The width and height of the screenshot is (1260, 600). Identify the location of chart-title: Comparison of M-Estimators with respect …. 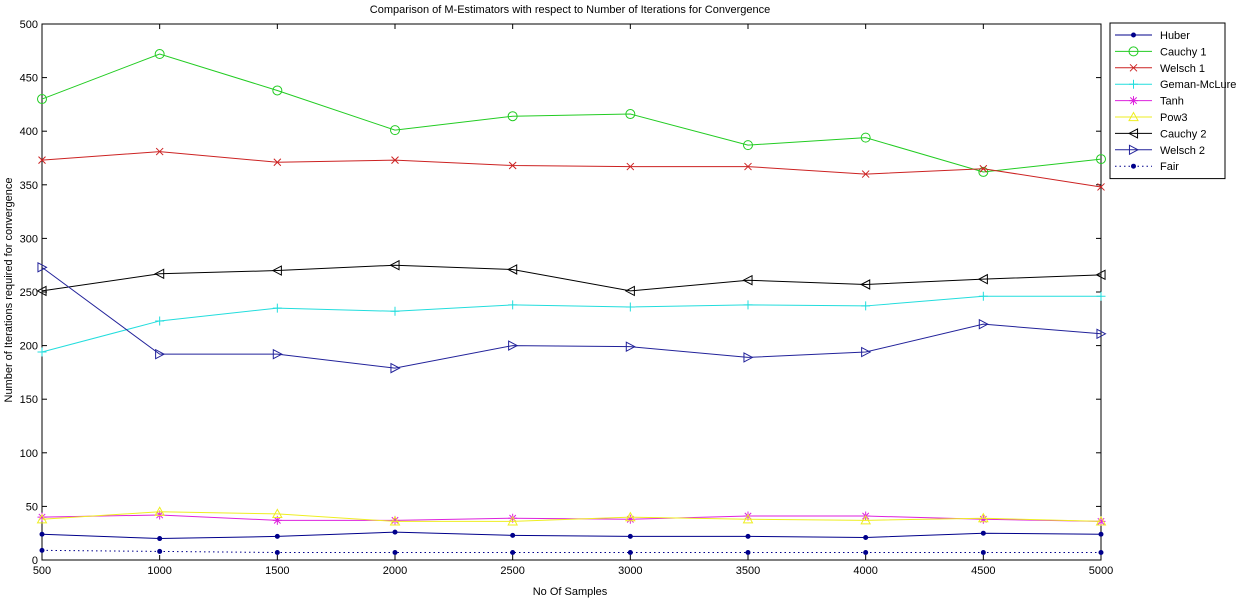
(570, 10).